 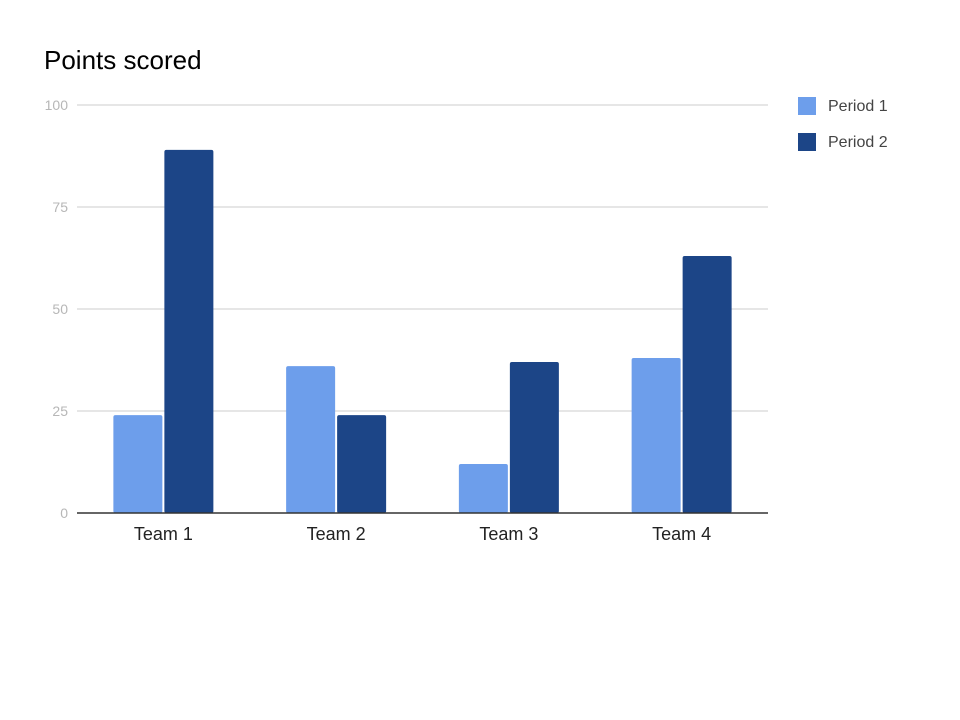 I want to click on y-tick-label: 100, so click(x=57, y=105).